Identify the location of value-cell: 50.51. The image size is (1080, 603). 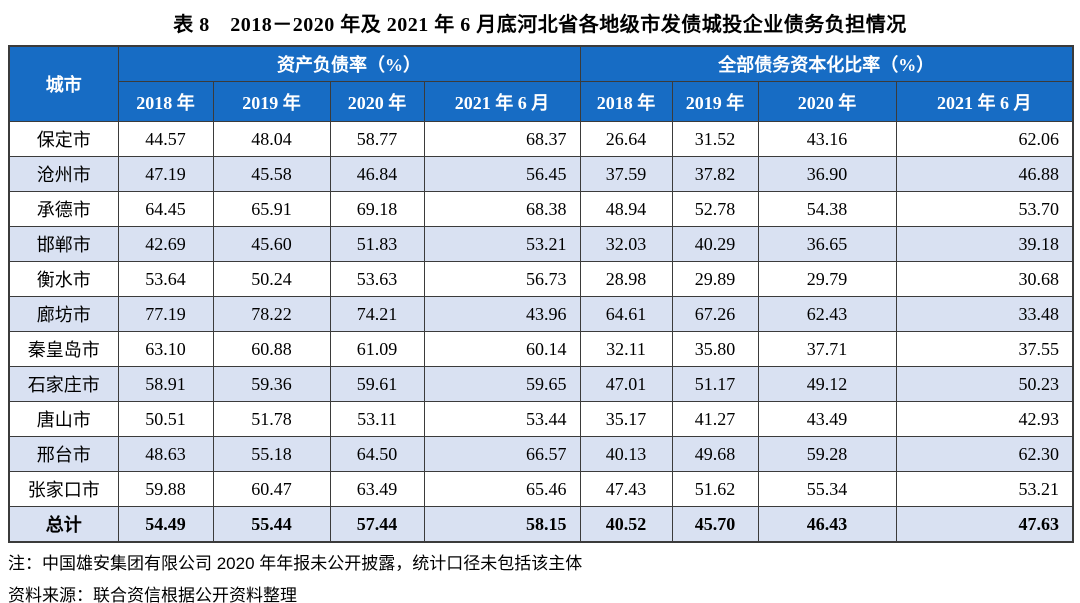
(165, 419).